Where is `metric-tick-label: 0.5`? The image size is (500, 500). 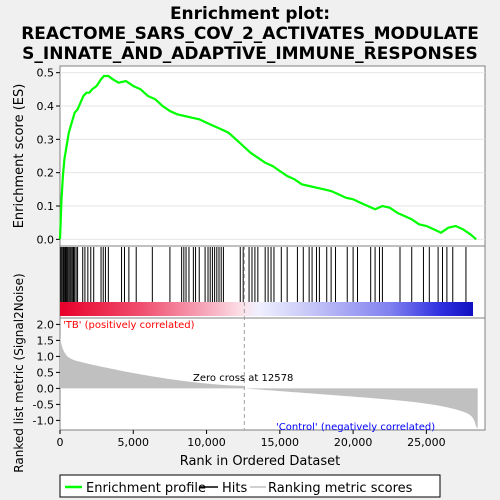 metric-tick-label: 0.5 is located at coordinates (46, 372).